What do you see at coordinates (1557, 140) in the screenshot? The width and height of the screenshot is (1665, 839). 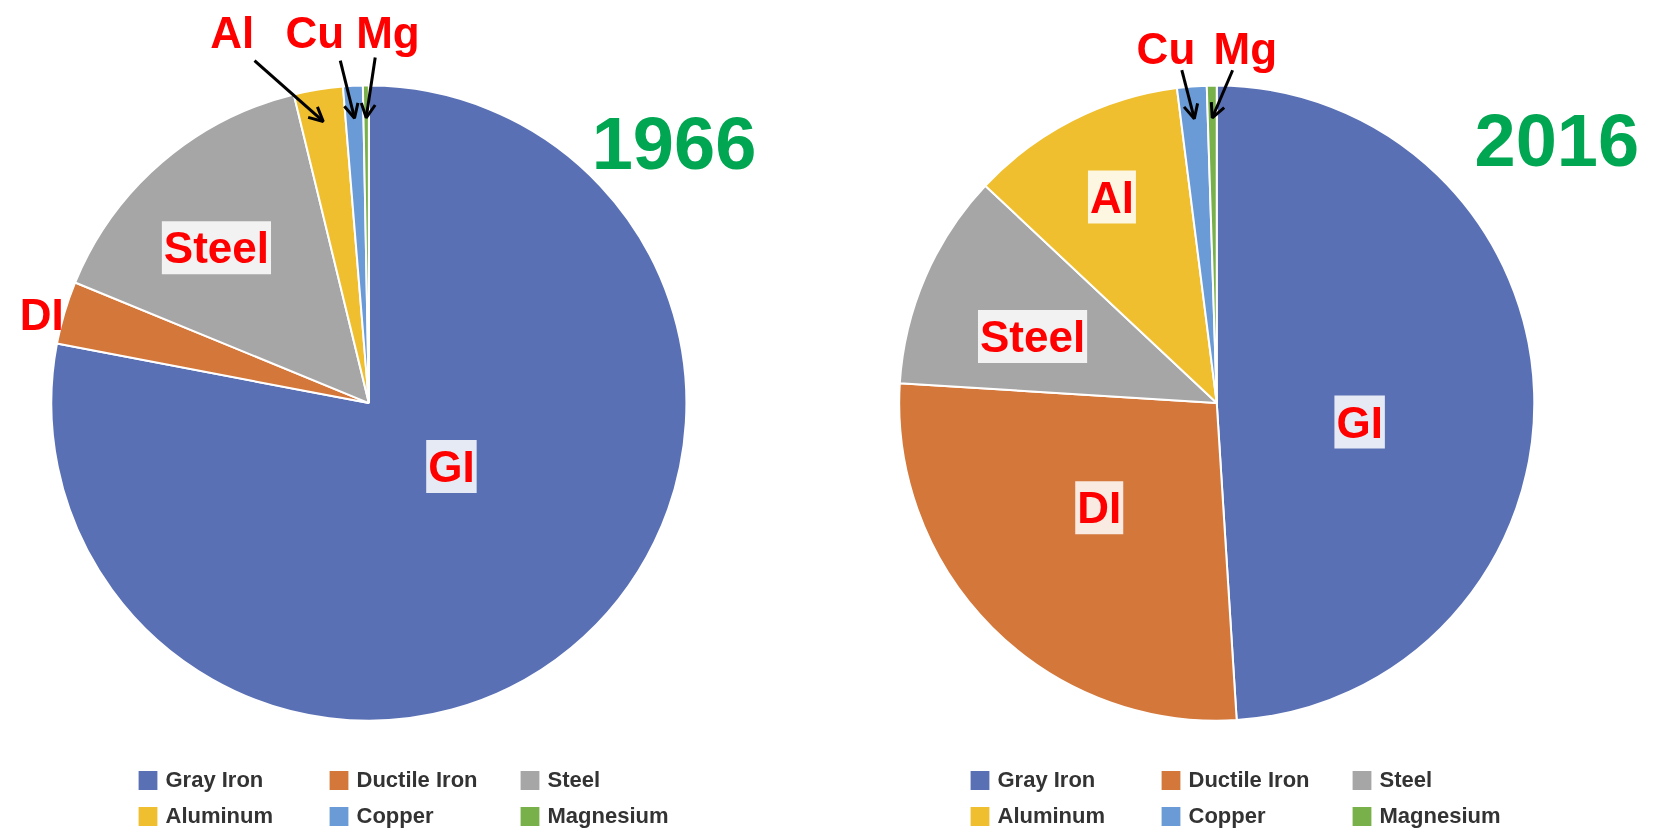 I see `text: 2016` at bounding box center [1557, 140].